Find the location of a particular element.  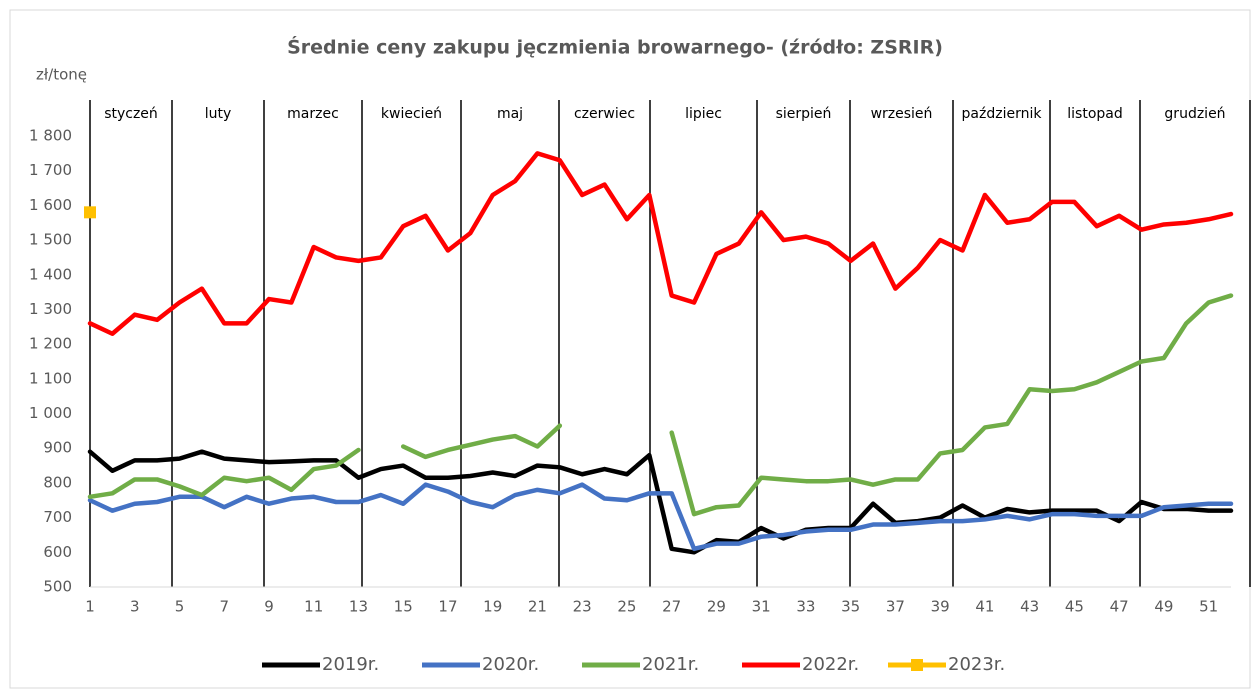

x-tick-label: 19 is located at coordinates (492, 607).